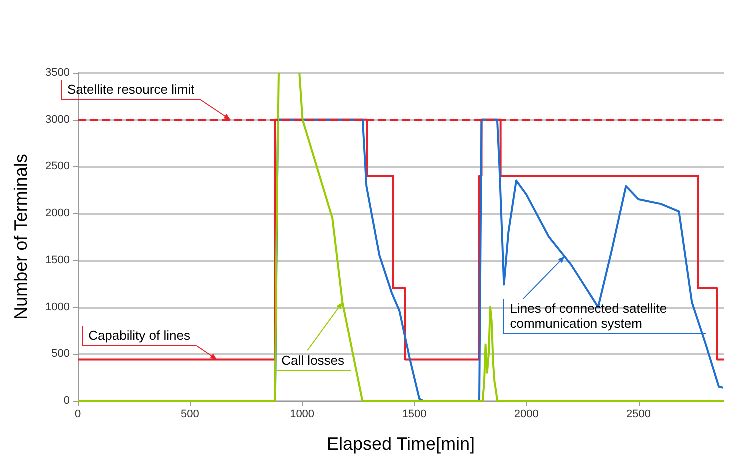 The width and height of the screenshot is (743, 458). Describe the element at coordinates (67, 401) in the screenshot. I see `y-tick-label: 0` at that location.